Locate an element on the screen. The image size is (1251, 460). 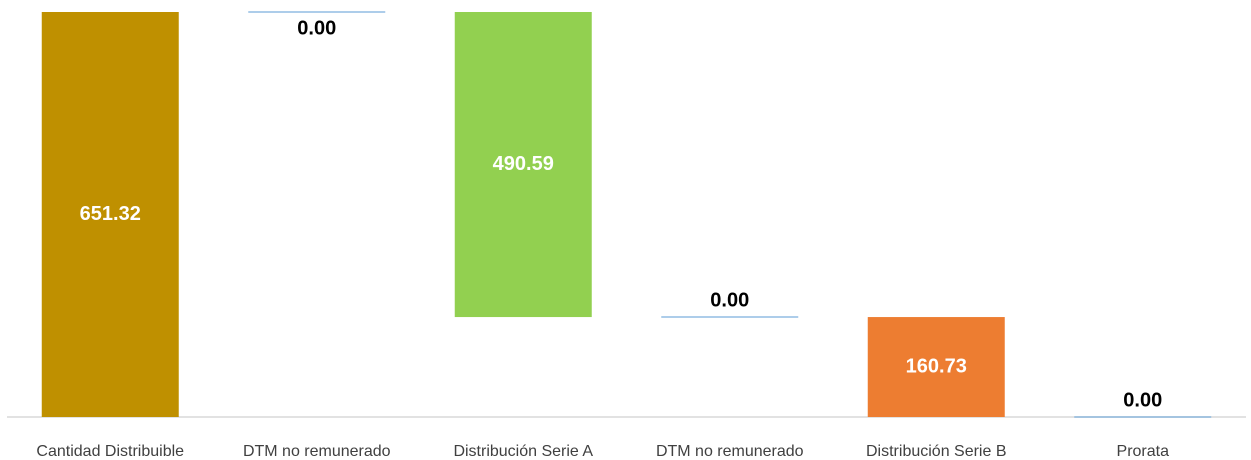
x-tick-label: Prorata is located at coordinates (1143, 451).